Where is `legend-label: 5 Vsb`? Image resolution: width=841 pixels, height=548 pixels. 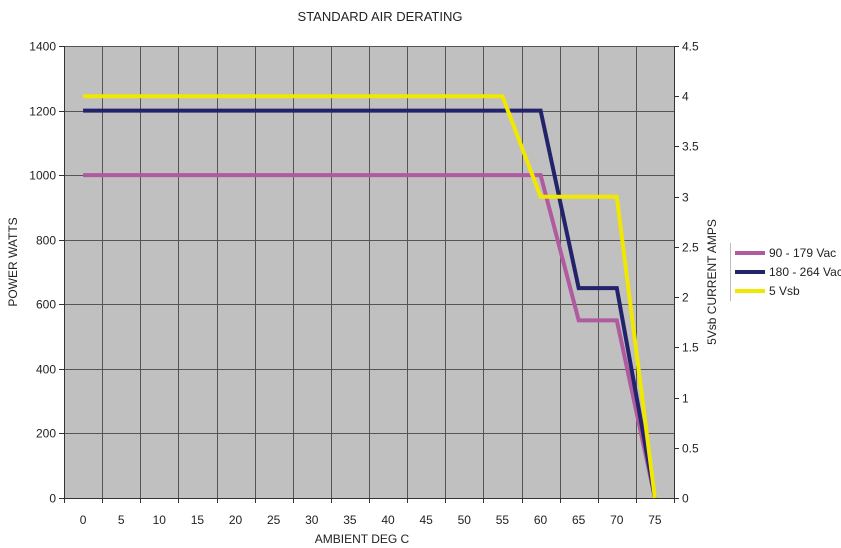 legend-label: 5 Vsb is located at coordinates (784, 291).